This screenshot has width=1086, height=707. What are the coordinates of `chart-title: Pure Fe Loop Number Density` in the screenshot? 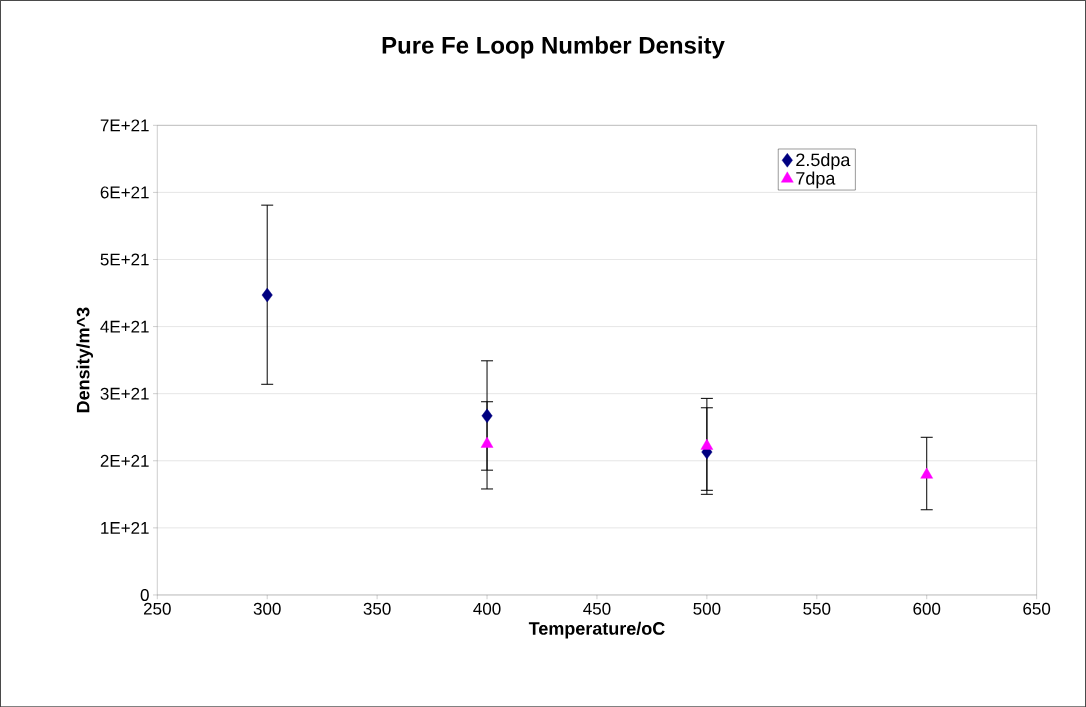 It's located at (553, 47).